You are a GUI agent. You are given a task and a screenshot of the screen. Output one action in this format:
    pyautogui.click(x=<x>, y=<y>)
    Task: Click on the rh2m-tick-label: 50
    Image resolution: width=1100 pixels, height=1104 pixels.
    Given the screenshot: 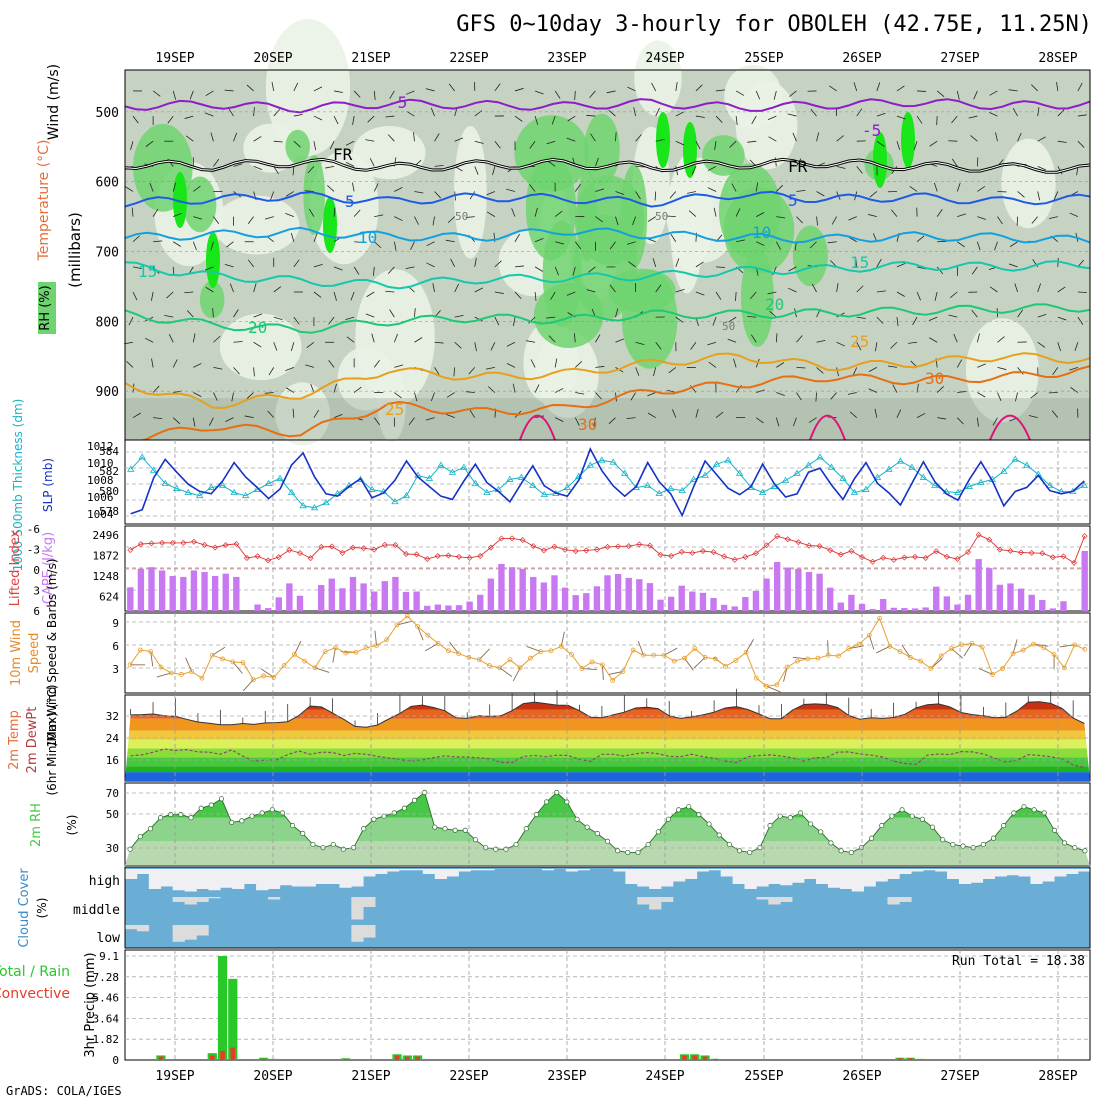 What is the action you would take?
    pyautogui.click(x=112, y=814)
    